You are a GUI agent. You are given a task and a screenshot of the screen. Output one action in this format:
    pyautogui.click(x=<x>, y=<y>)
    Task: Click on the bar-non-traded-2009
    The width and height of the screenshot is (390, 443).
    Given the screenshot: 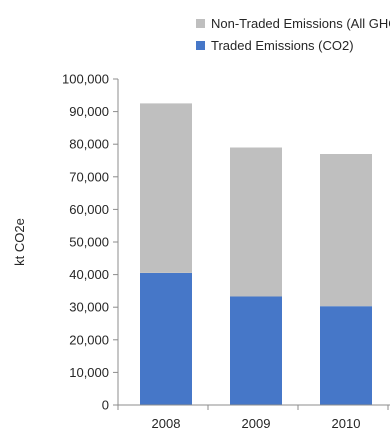 What is the action you would take?
    pyautogui.click(x=256, y=222)
    